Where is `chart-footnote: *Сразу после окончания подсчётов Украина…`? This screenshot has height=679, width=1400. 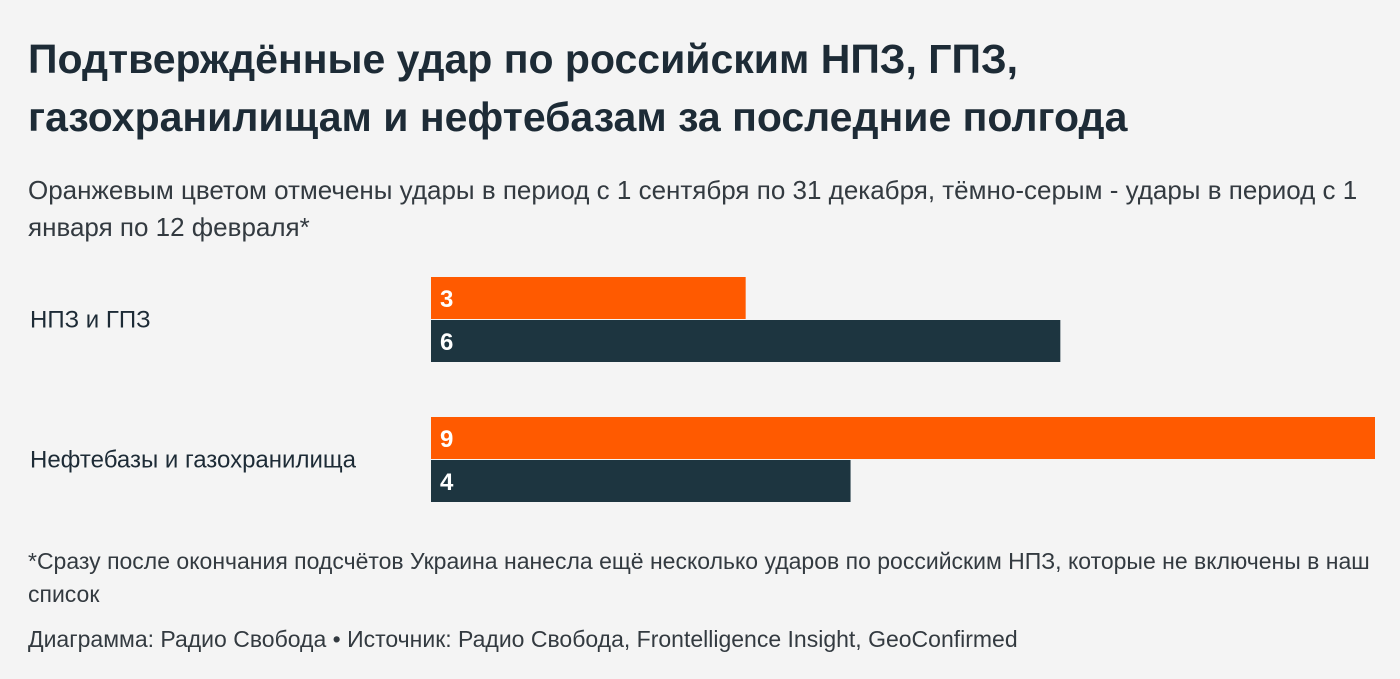 chart-footnote: *Сразу после окончания подсчётов Украина… is located at coordinates (699, 577).